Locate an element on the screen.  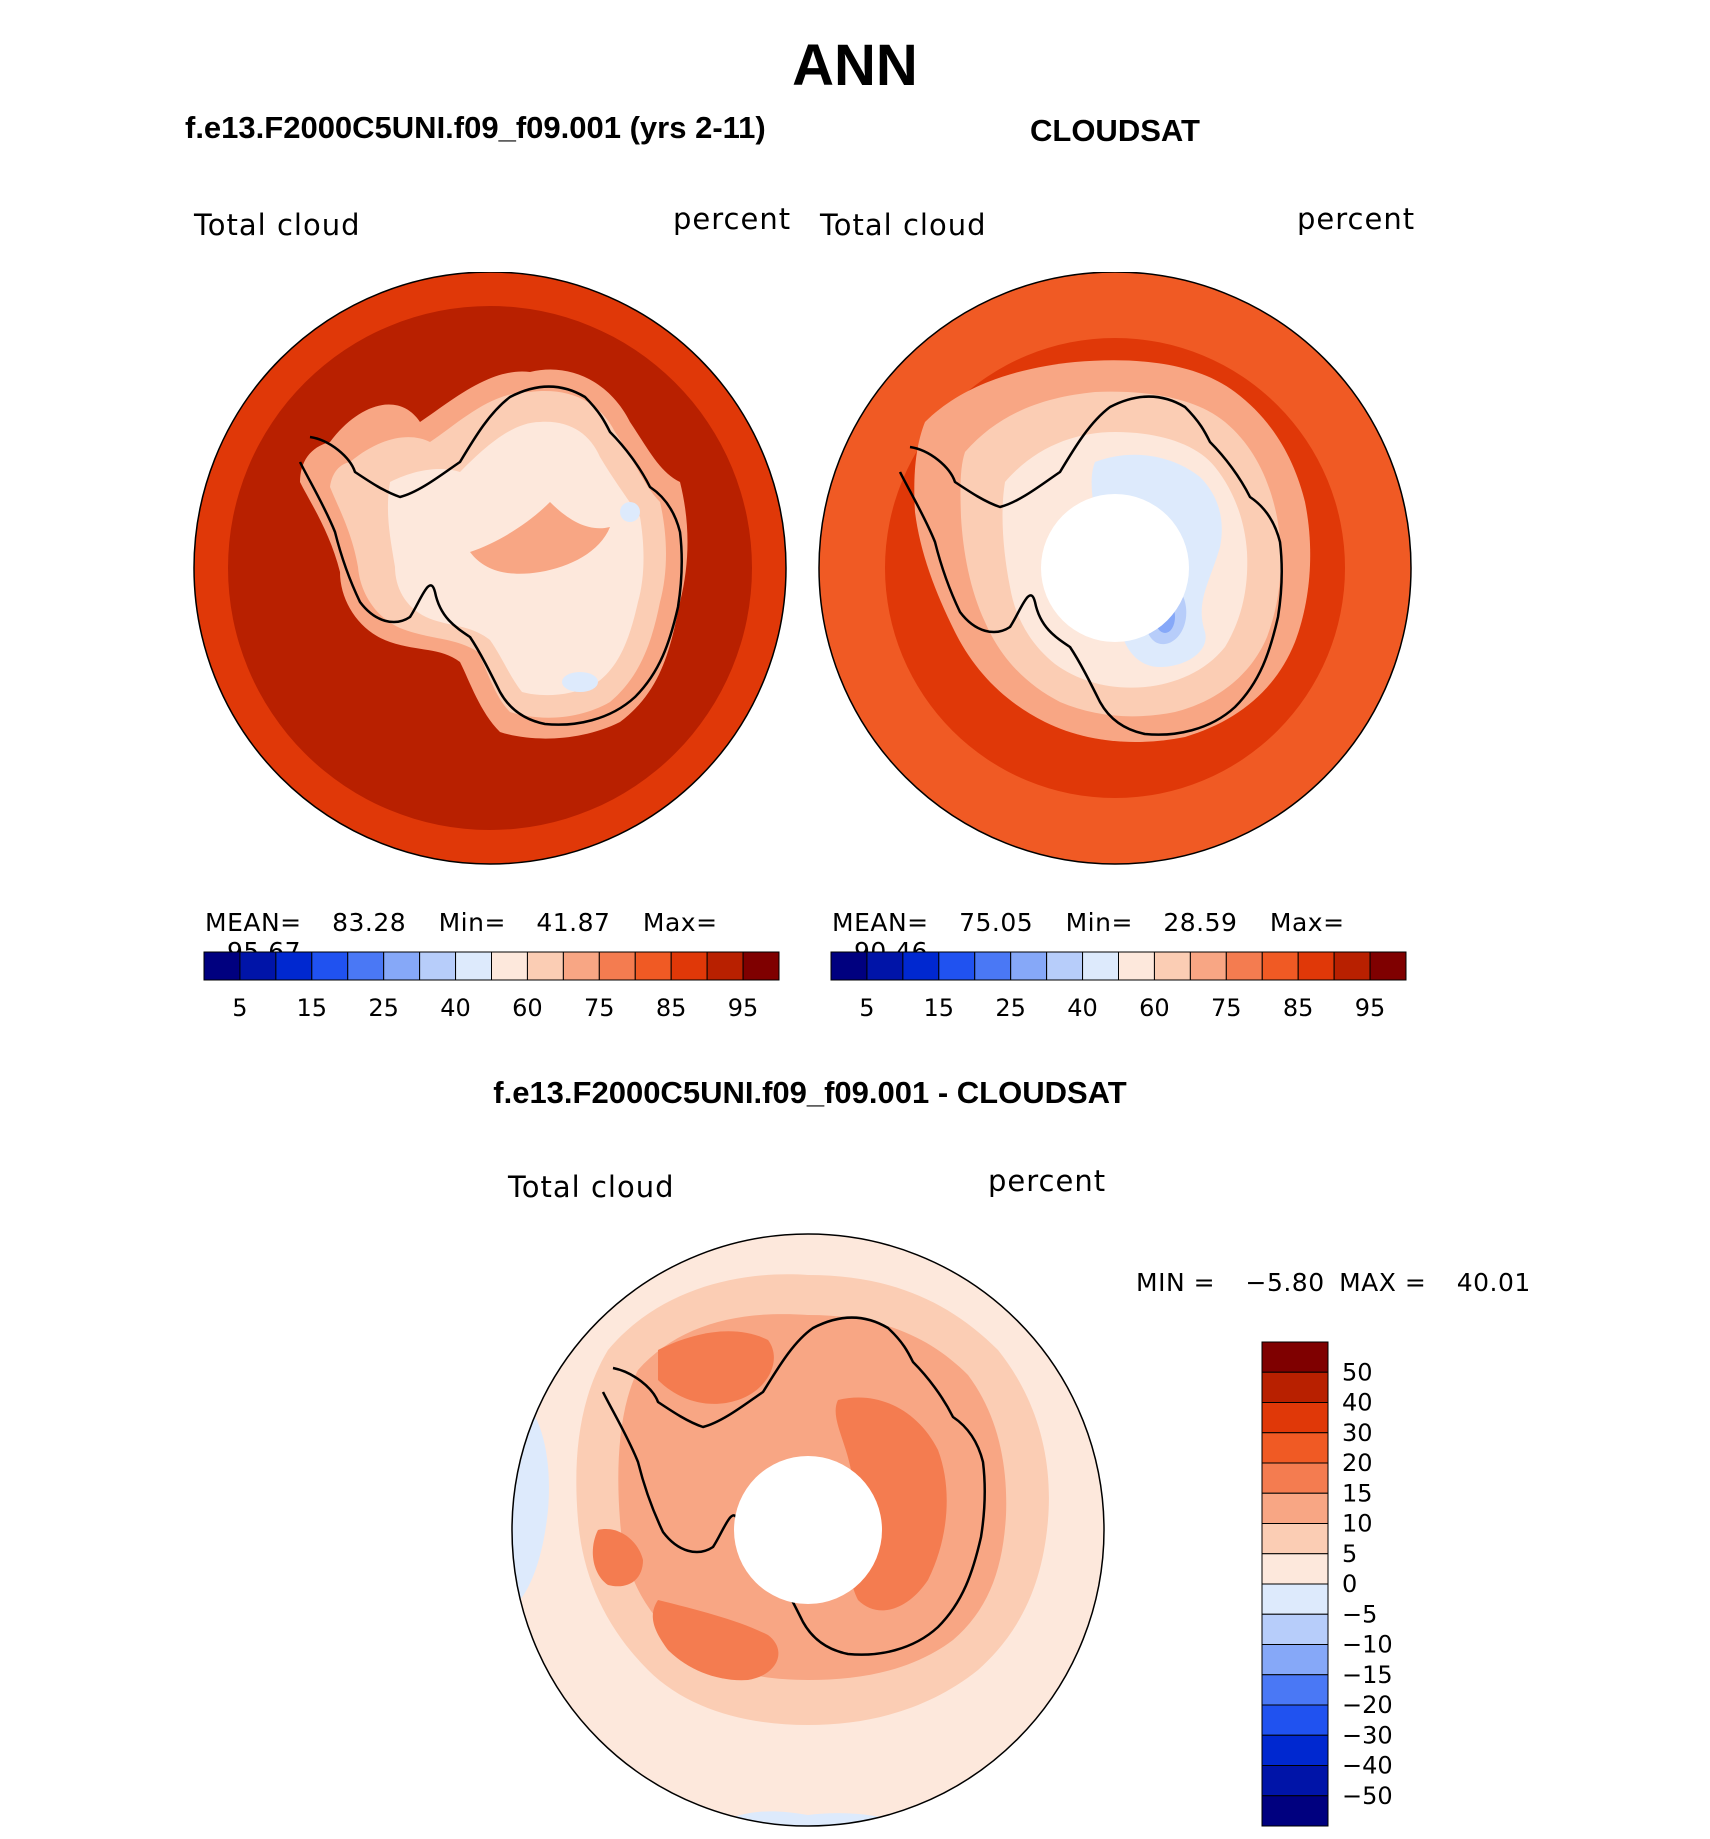
obs-panel-title: CLOUDSAT is located at coordinates (1115, 130).